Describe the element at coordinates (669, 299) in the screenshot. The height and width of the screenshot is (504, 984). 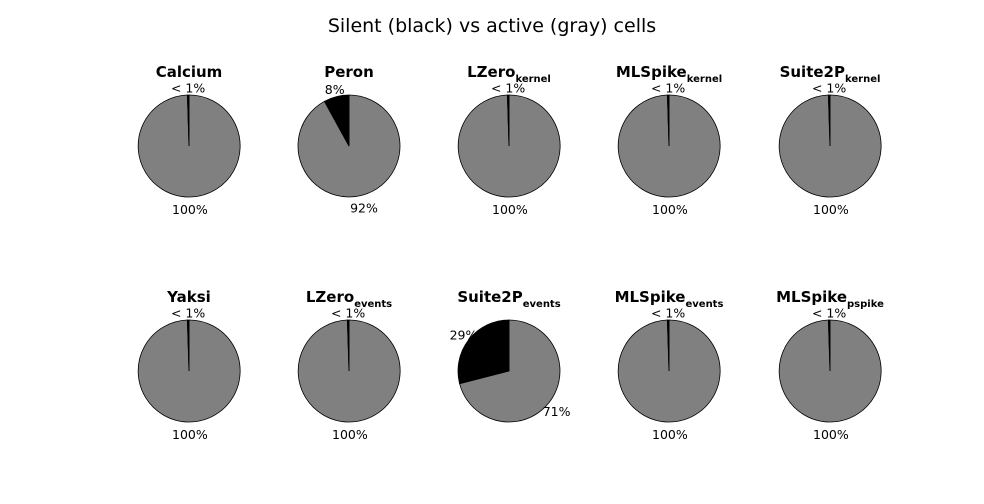
I see `pie-title: MLSpikeevents` at that location.